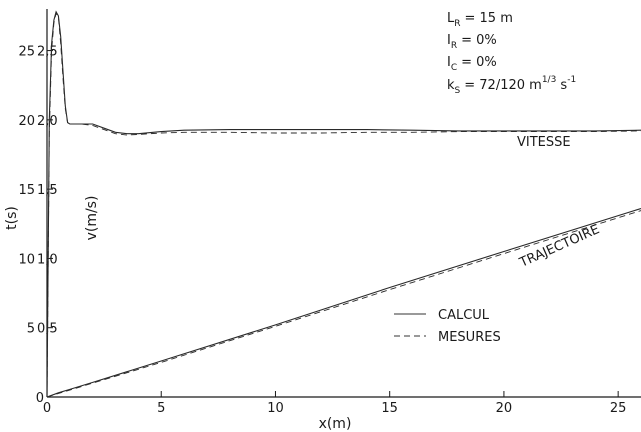 Image resolution: width=641 pixels, height=432 pixels. What do you see at coordinates (92, 218) in the screenshot?
I see `v-axis-title: v(m/s)` at bounding box center [92, 218].